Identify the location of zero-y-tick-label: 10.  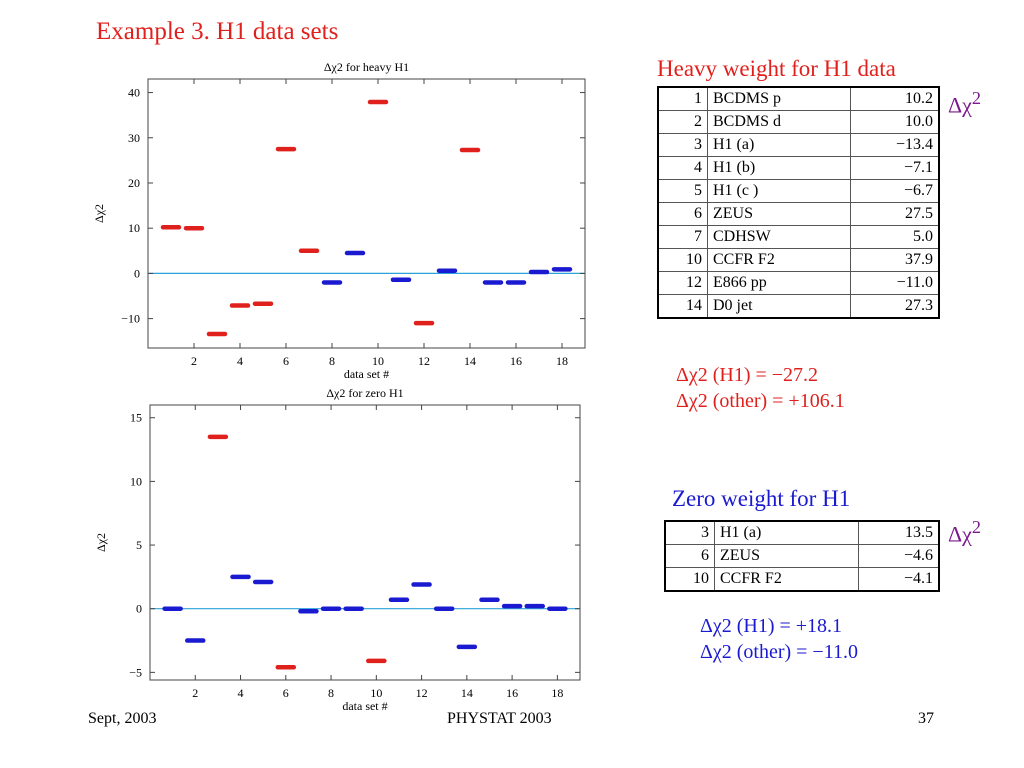
(136, 481).